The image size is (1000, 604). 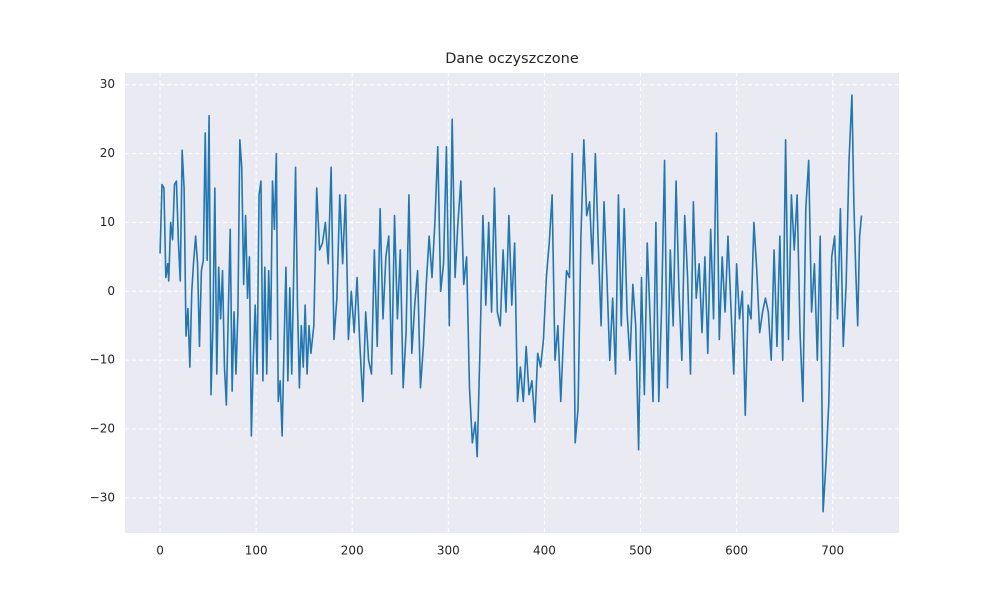 What do you see at coordinates (512, 59) in the screenshot?
I see `chart-title: Dane oczyszczone` at bounding box center [512, 59].